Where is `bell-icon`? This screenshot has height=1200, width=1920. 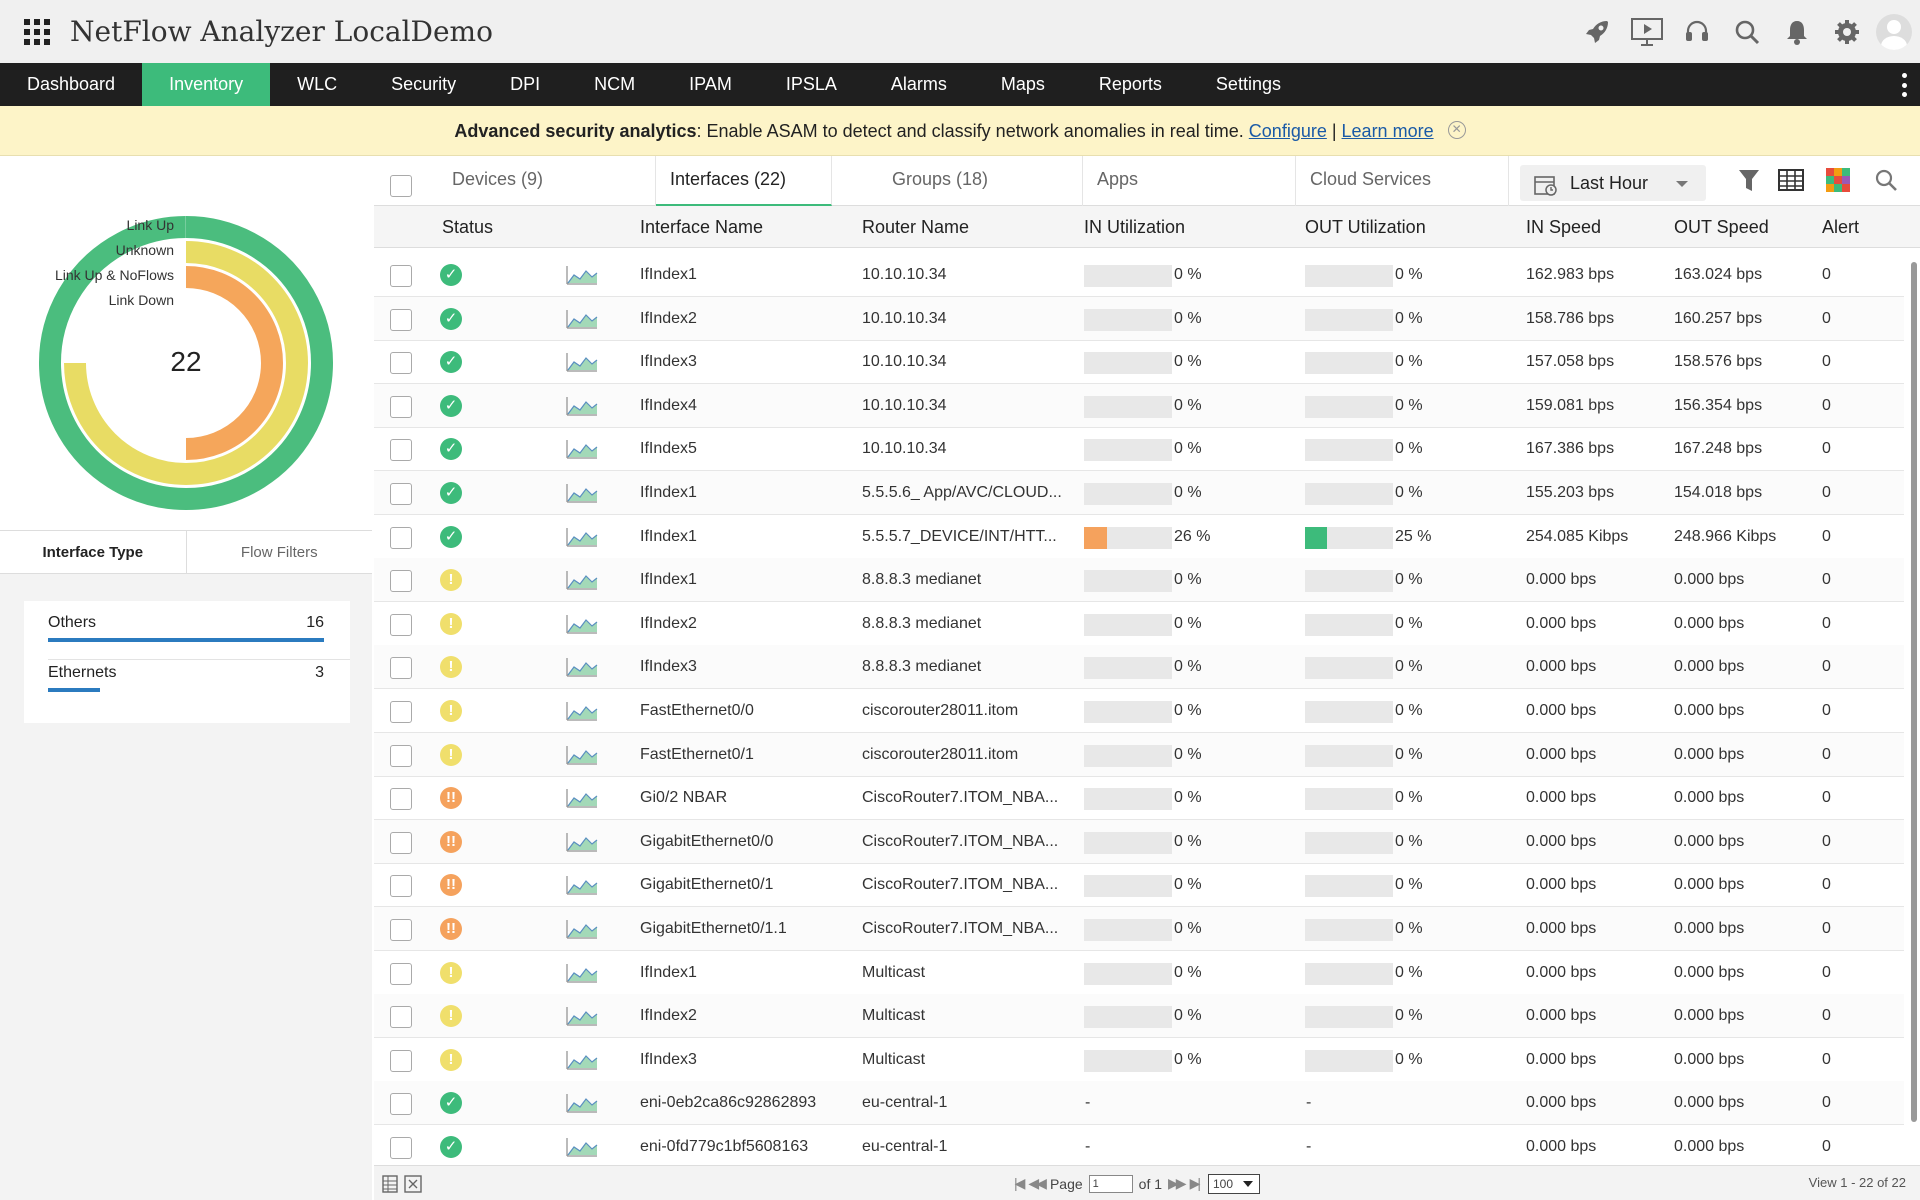
bell-icon is located at coordinates (1797, 31).